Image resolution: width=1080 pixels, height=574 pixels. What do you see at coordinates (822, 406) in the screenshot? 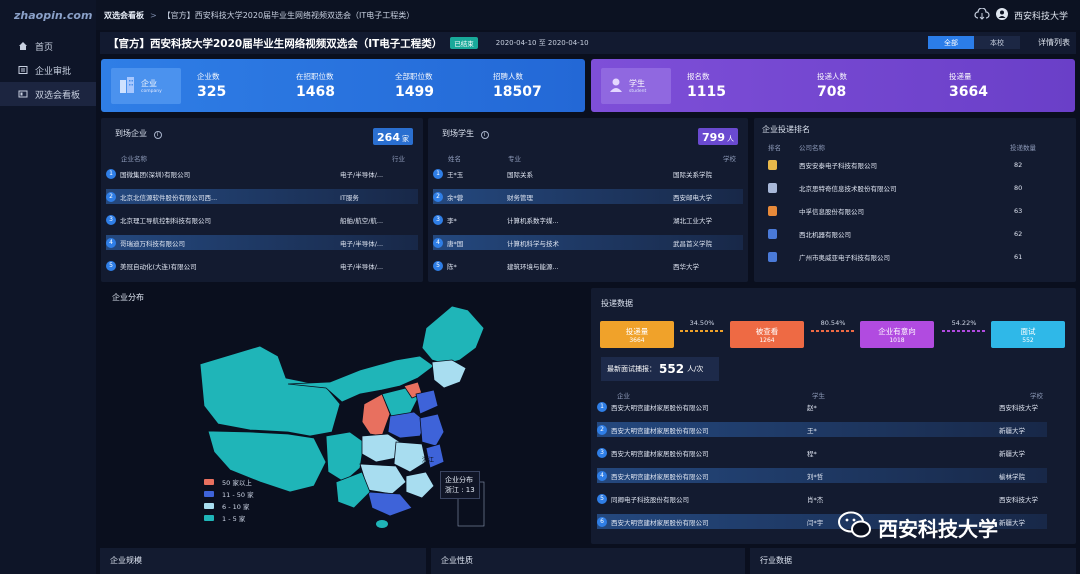
I see `table-row: 1 西安大明宫建材家居股份有限公司 赵* 西安科技大学` at bounding box center [822, 406].